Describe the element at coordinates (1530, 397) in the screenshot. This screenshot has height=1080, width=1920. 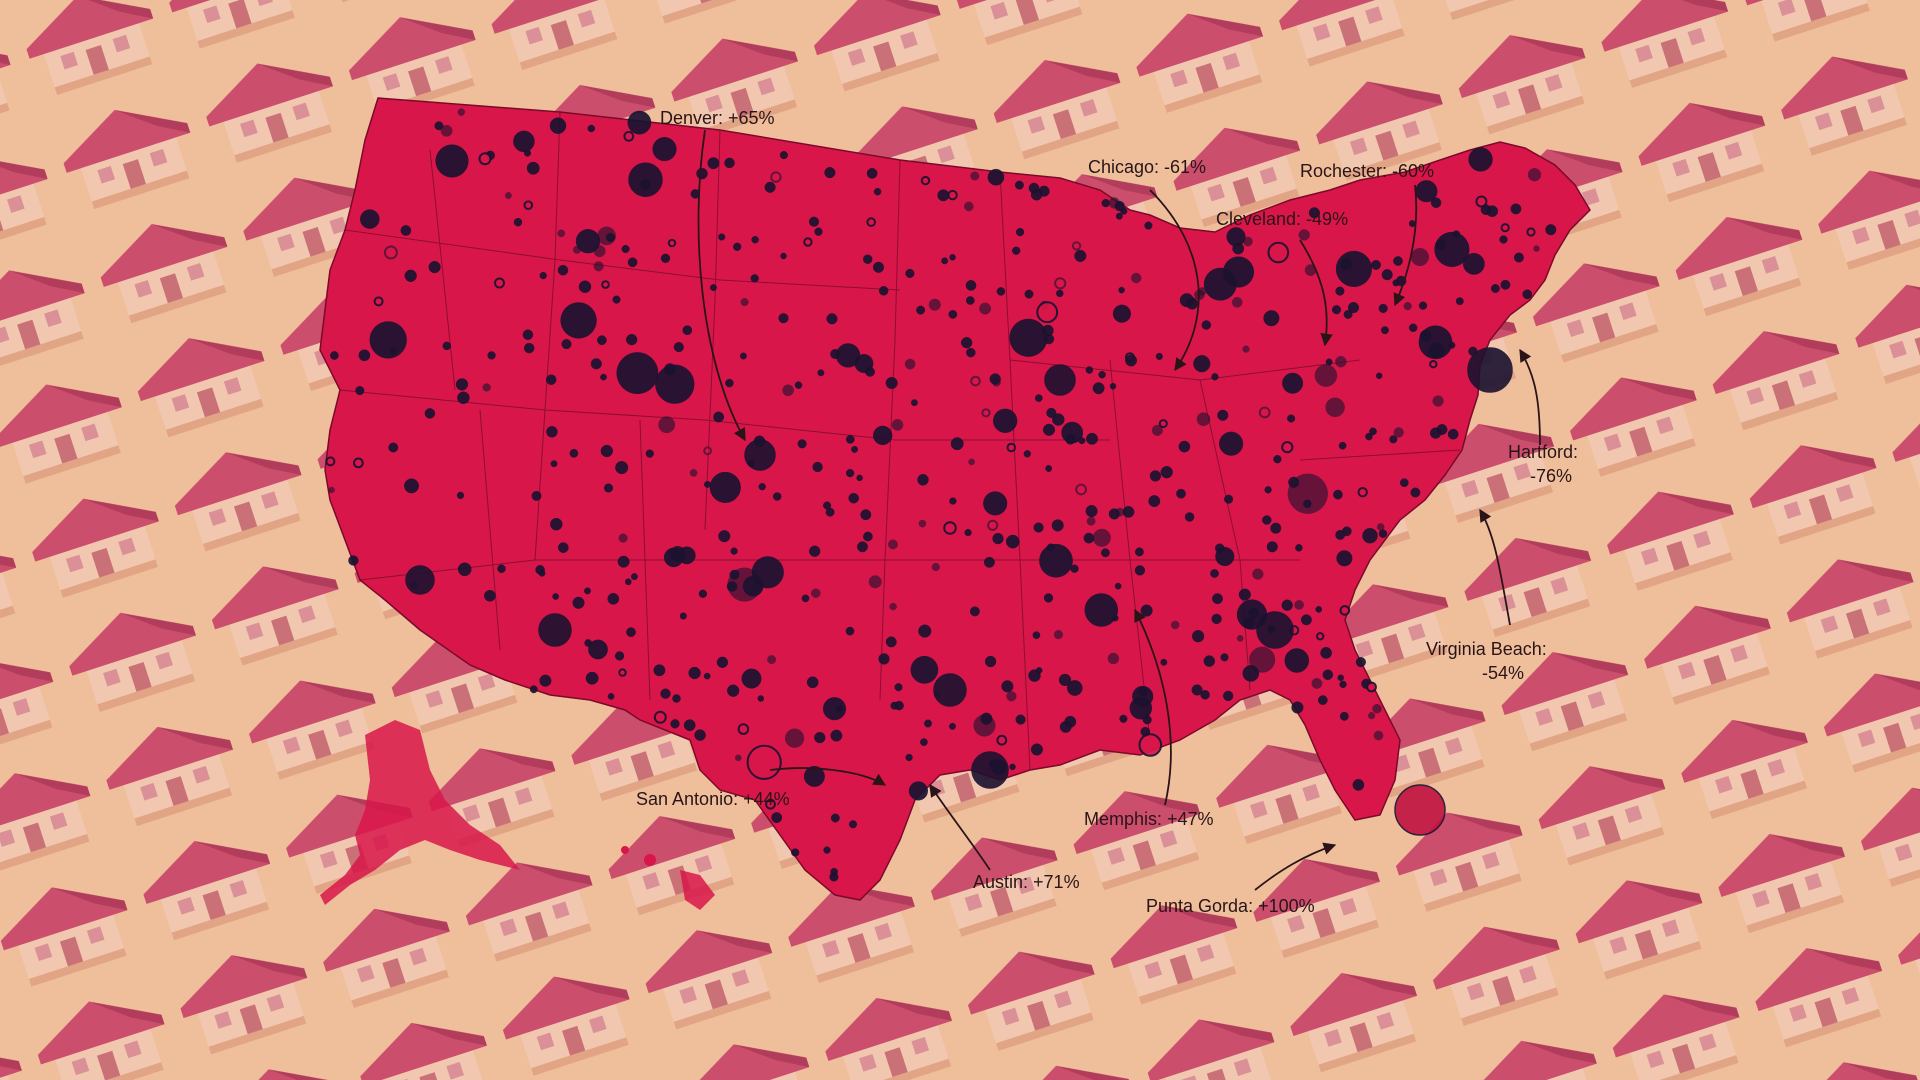
I see `arrow-hartford` at that location.